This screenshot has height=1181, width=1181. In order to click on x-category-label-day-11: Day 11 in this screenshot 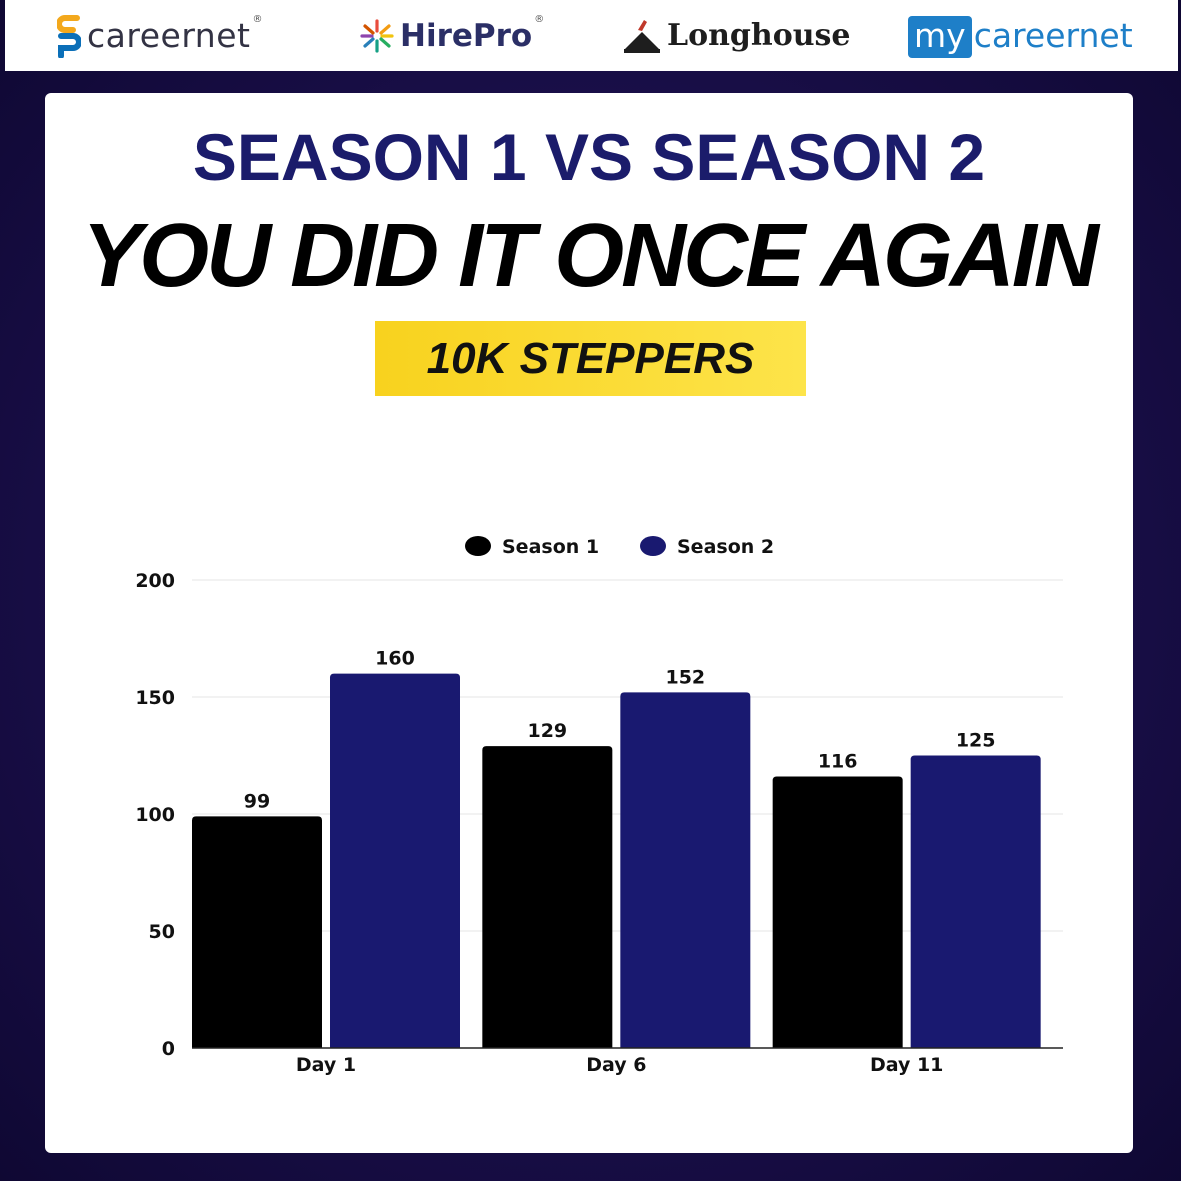, I will do `click(906, 1065)`.